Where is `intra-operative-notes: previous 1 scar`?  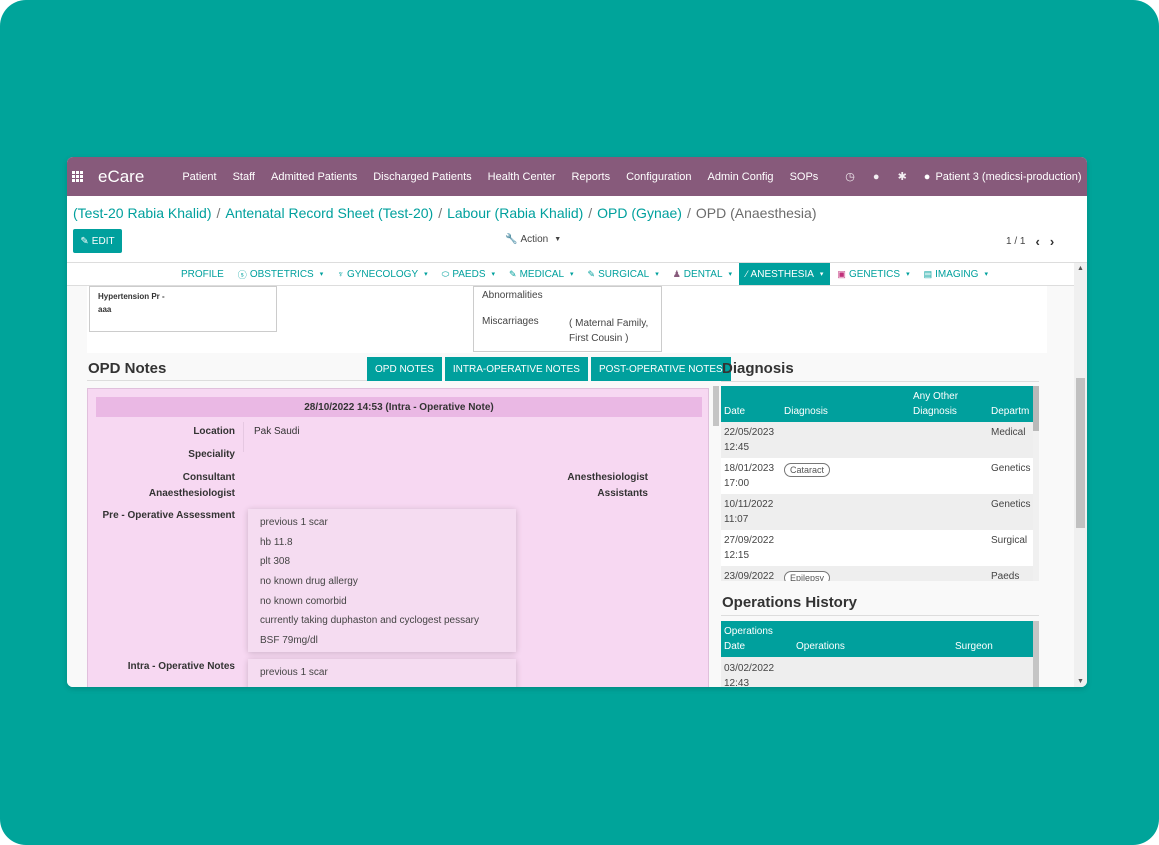
intra-operative-notes: previous 1 scar is located at coordinates (382, 673).